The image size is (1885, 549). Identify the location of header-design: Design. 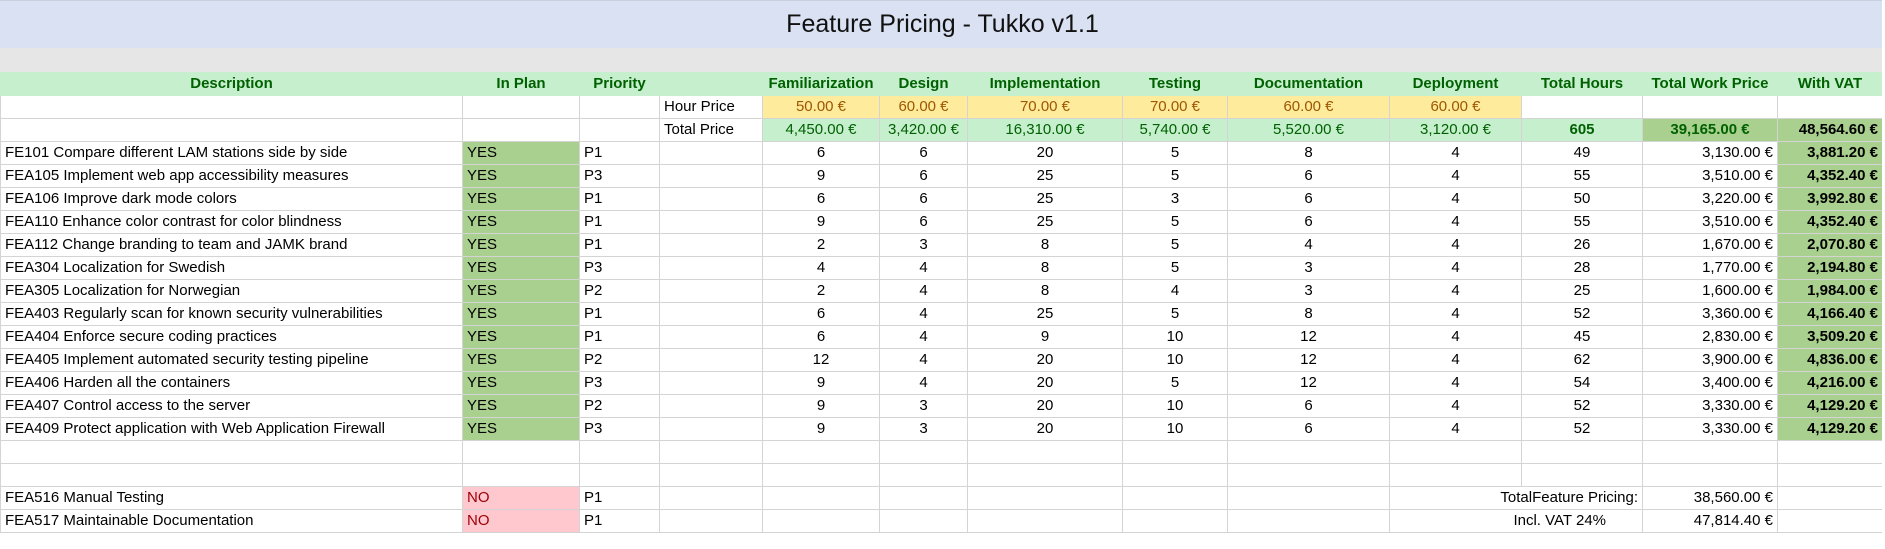
(923, 84).